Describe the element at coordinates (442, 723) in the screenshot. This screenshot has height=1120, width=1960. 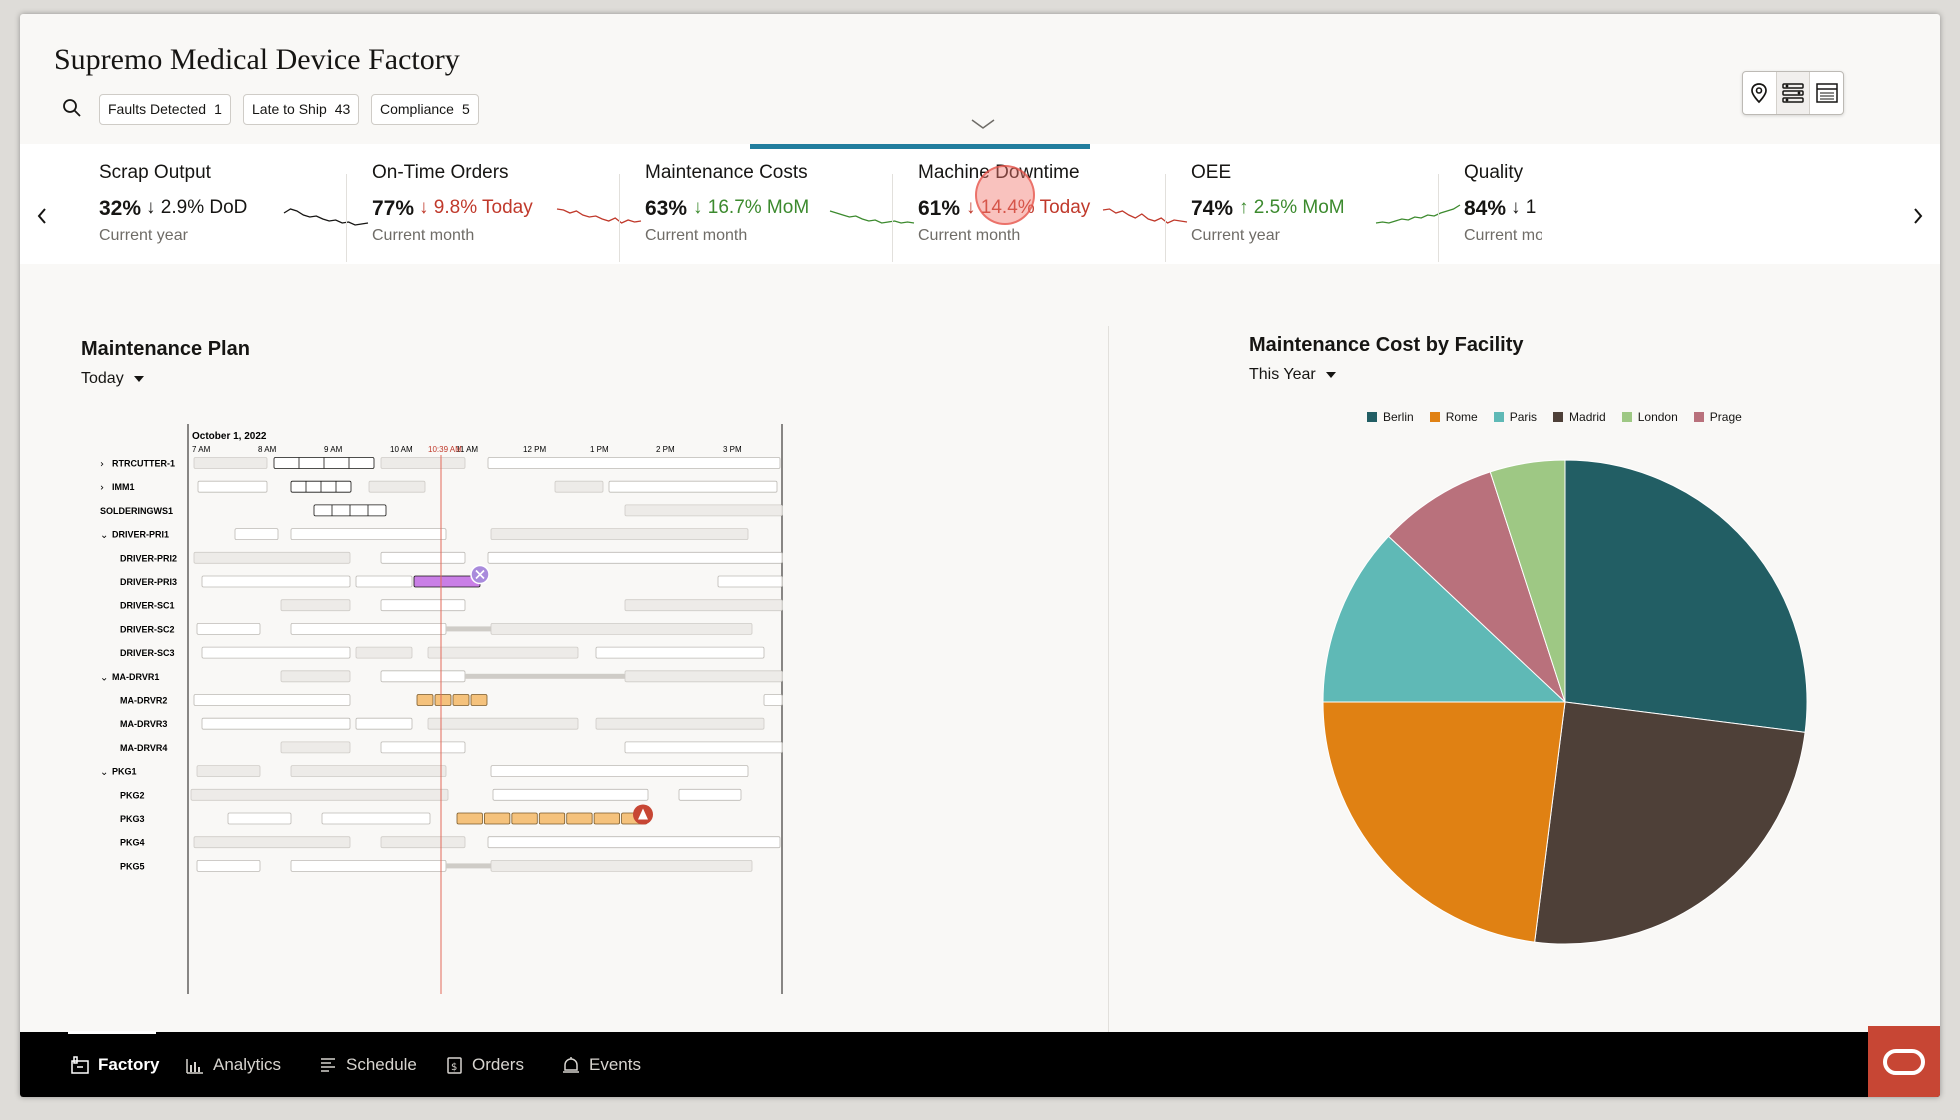
I see `gantt-row: MA-DRVR3` at that location.